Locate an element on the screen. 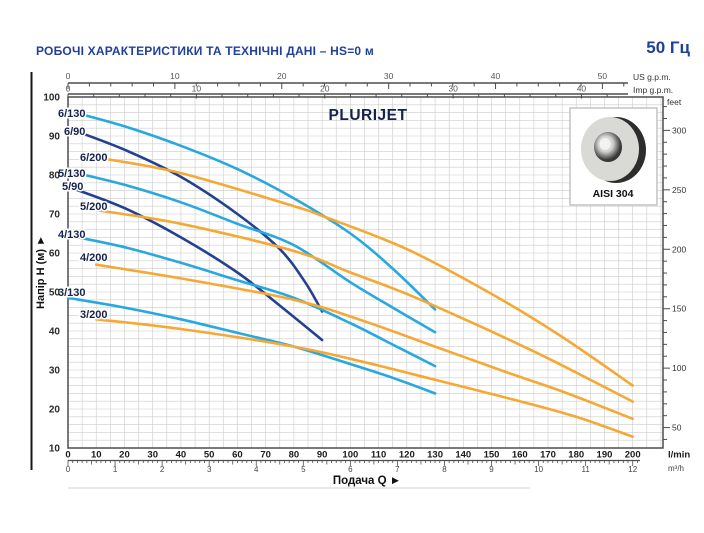 Image resolution: width=704 pixels, height=533 pixels. impeller-material-label: AISI 304 is located at coordinates (613, 194).